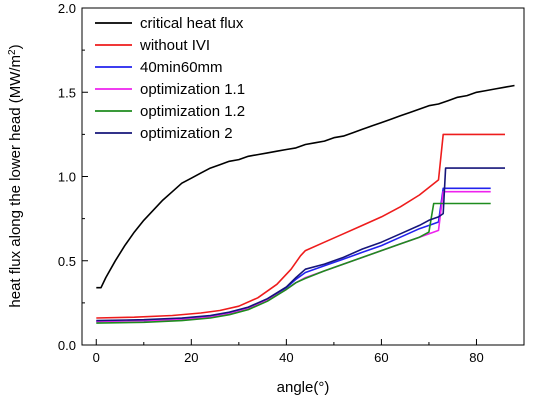 Image resolution: width=533 pixels, height=401 pixels. I want to click on y-tick-label: 1.5, so click(67, 92).